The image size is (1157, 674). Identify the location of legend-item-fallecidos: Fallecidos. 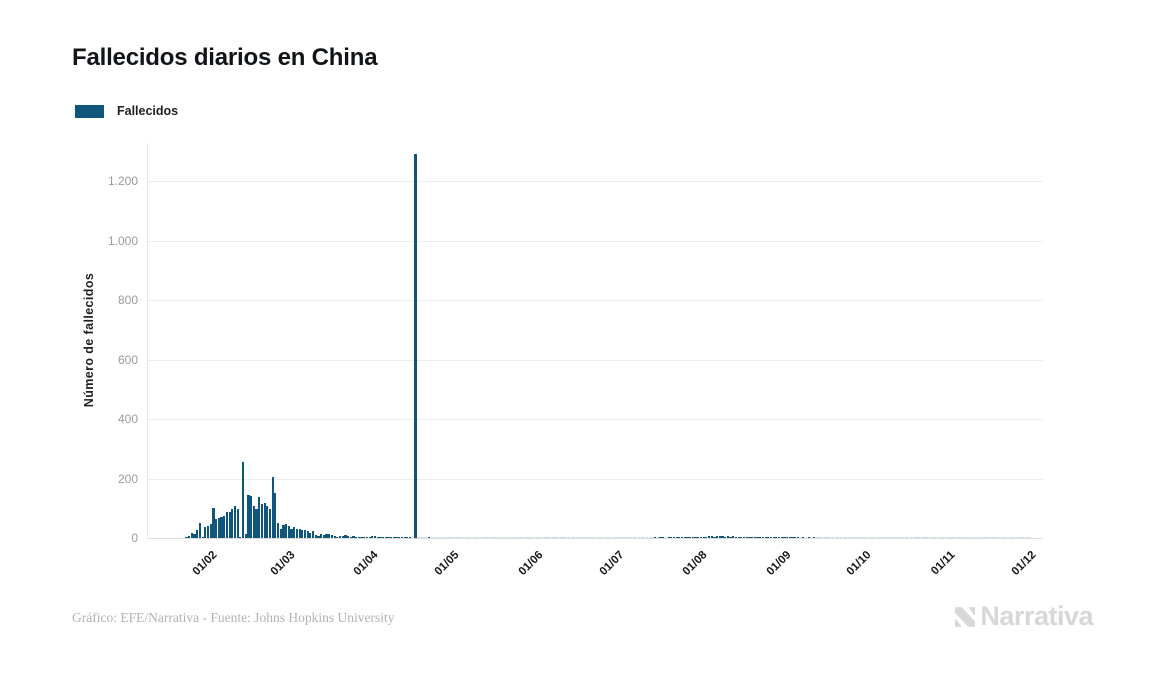
(126, 111).